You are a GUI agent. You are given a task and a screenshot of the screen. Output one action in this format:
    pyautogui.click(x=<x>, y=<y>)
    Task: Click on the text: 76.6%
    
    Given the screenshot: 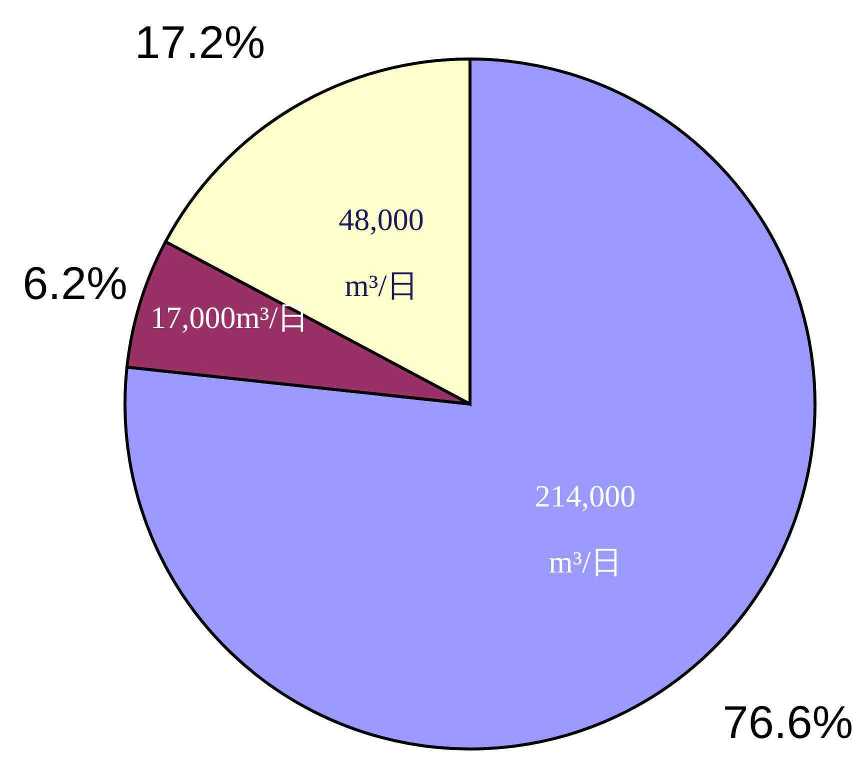 What is the action you would take?
    pyautogui.click(x=788, y=722)
    